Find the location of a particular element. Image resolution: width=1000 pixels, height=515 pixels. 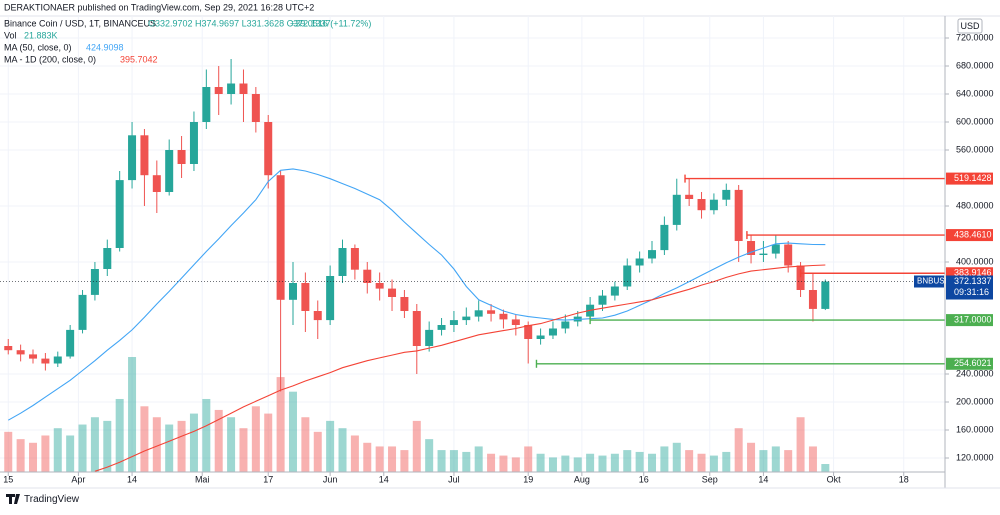

x-tick-label: Apr is located at coordinates (78, 479).